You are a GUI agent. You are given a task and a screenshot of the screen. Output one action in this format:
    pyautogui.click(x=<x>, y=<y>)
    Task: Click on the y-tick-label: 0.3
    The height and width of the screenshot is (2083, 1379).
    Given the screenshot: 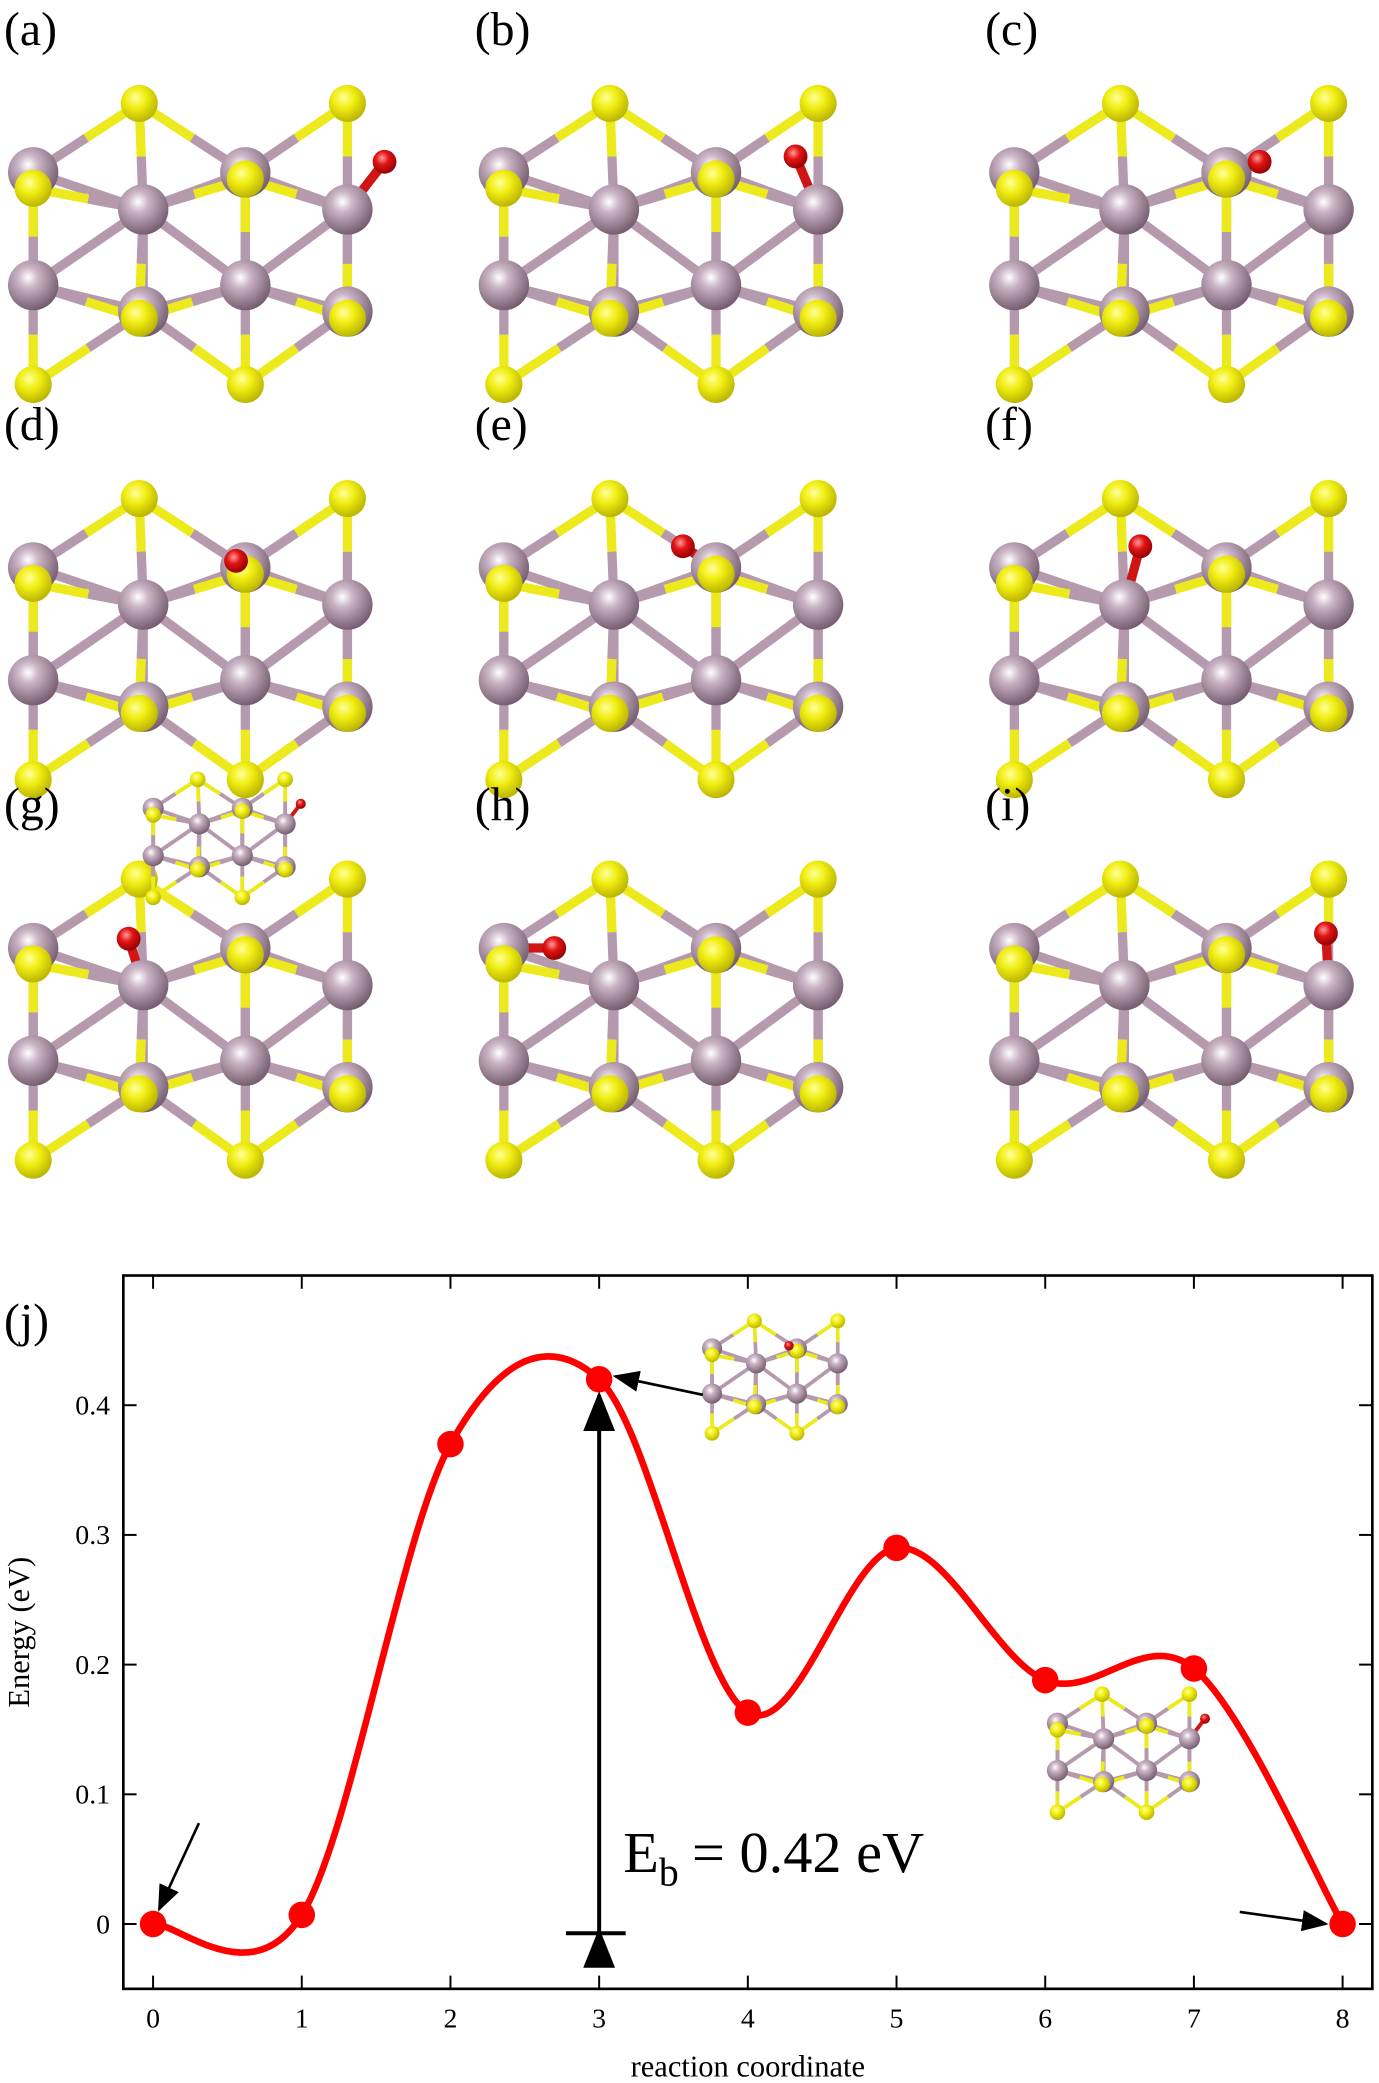 What is the action you would take?
    pyautogui.click(x=92, y=1535)
    